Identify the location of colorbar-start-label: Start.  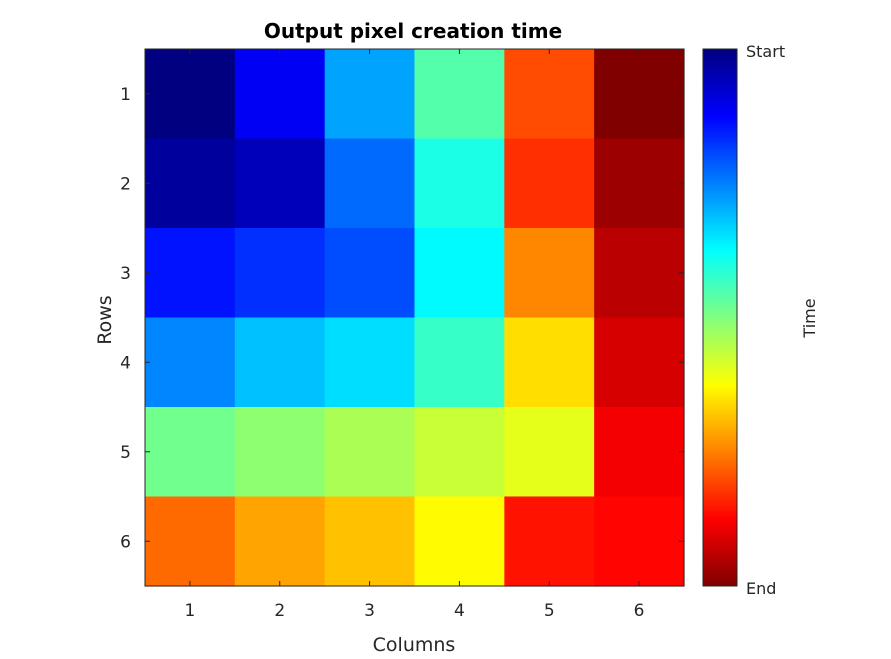
(765, 51).